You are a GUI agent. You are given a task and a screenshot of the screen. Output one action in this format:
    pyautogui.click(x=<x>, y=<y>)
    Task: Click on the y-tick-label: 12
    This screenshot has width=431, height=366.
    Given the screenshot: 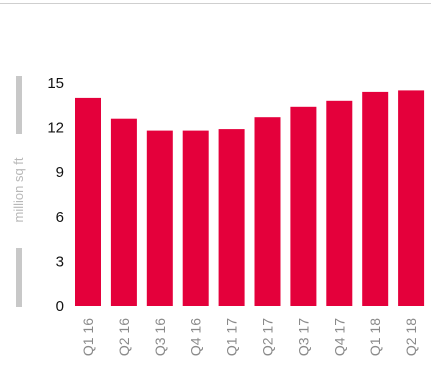 What is the action you would take?
    pyautogui.click(x=55, y=128)
    